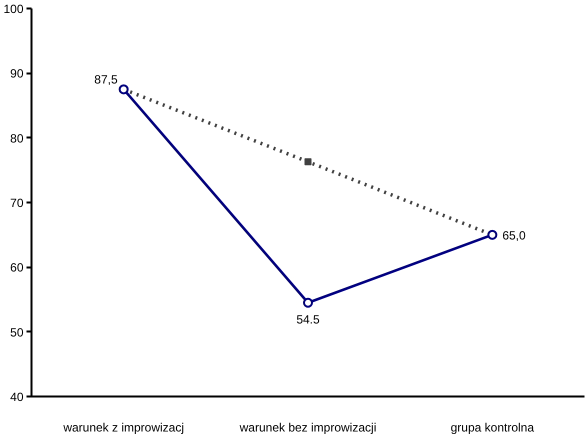 The width and height of the screenshot is (585, 437). Describe the element at coordinates (17, 73) in the screenshot. I see `y-tick-label: 90` at that location.